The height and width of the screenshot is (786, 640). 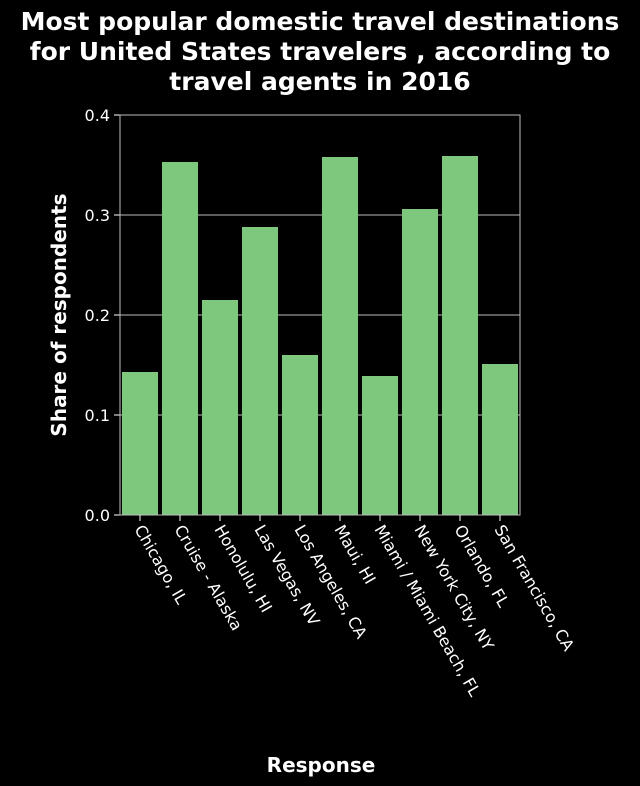 What do you see at coordinates (319, 81) in the screenshot?
I see `chart-title-line-3: travel agents in 2016` at bounding box center [319, 81].